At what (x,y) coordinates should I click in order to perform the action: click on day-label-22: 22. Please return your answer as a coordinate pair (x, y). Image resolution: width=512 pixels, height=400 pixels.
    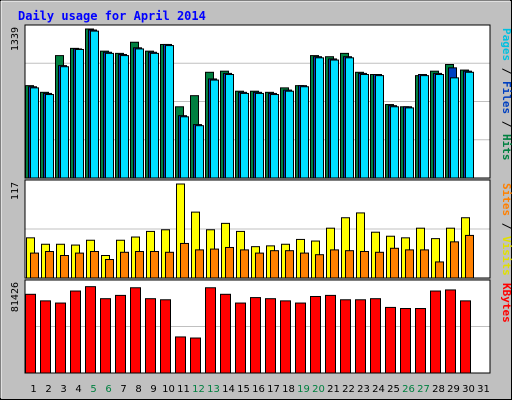
    Looking at the image, I should click on (348, 389).